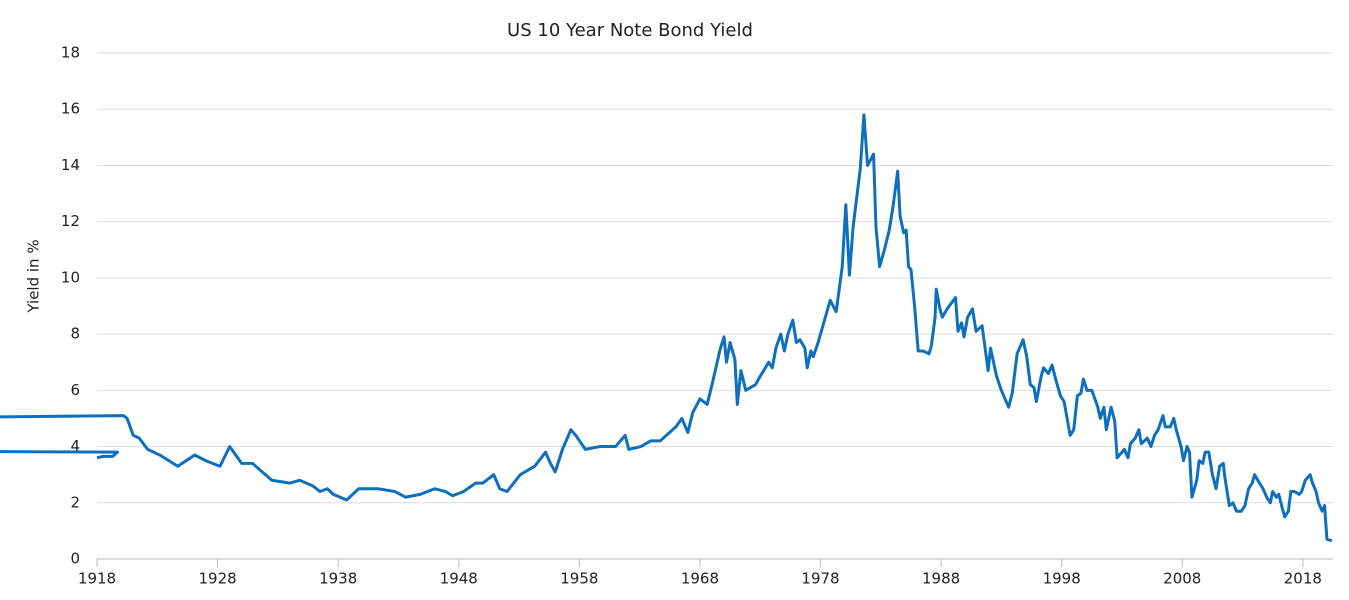  I want to click on x-tick-label: 1978, so click(820, 579).